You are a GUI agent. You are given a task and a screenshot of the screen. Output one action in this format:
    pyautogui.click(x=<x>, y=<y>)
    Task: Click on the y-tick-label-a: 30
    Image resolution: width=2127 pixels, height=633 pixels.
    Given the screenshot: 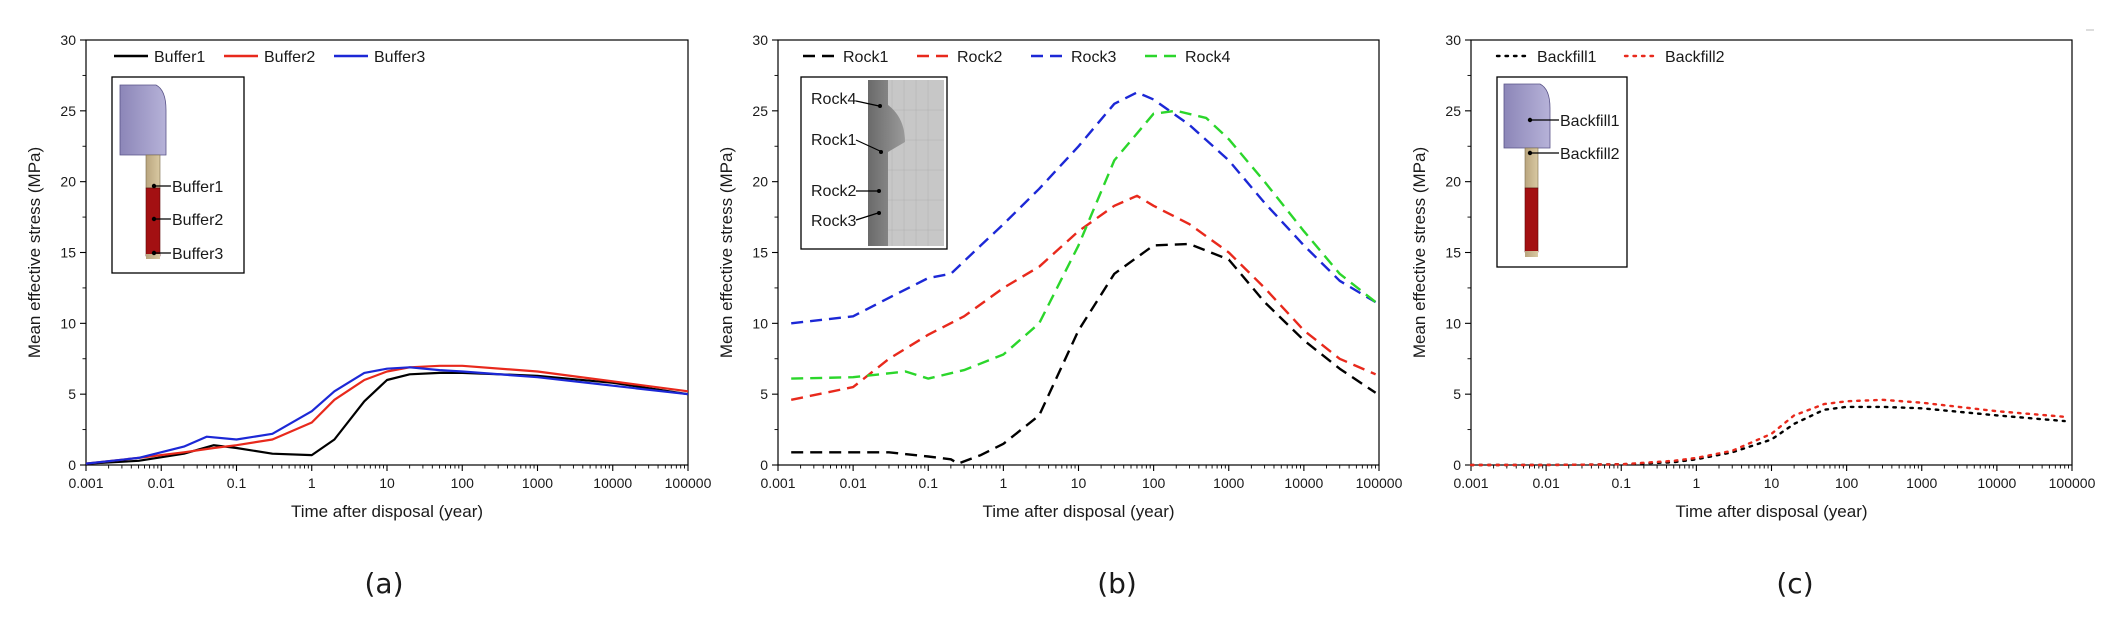 What is the action you would take?
    pyautogui.click(x=68, y=40)
    